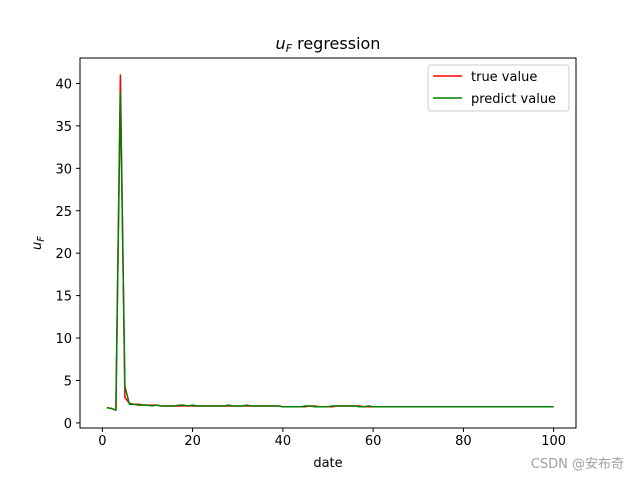  I want to click on y-tick-label: 10, so click(63, 339).